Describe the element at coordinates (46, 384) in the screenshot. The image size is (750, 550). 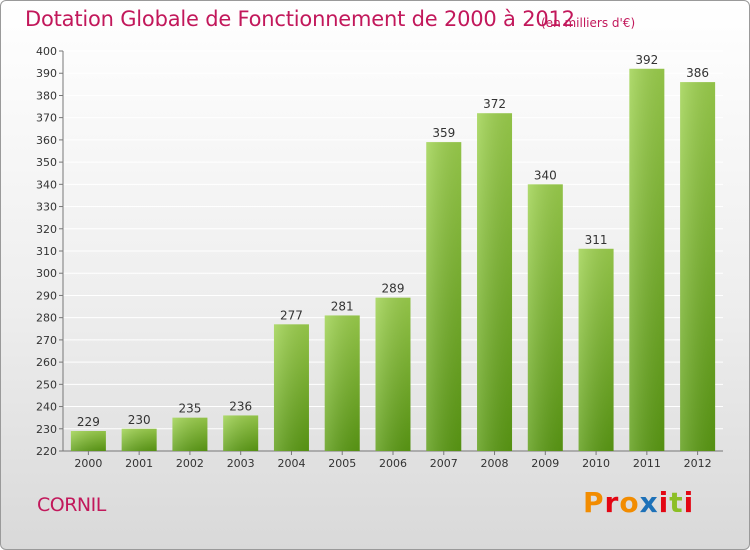
I see `y-tick-label: 250` at that location.